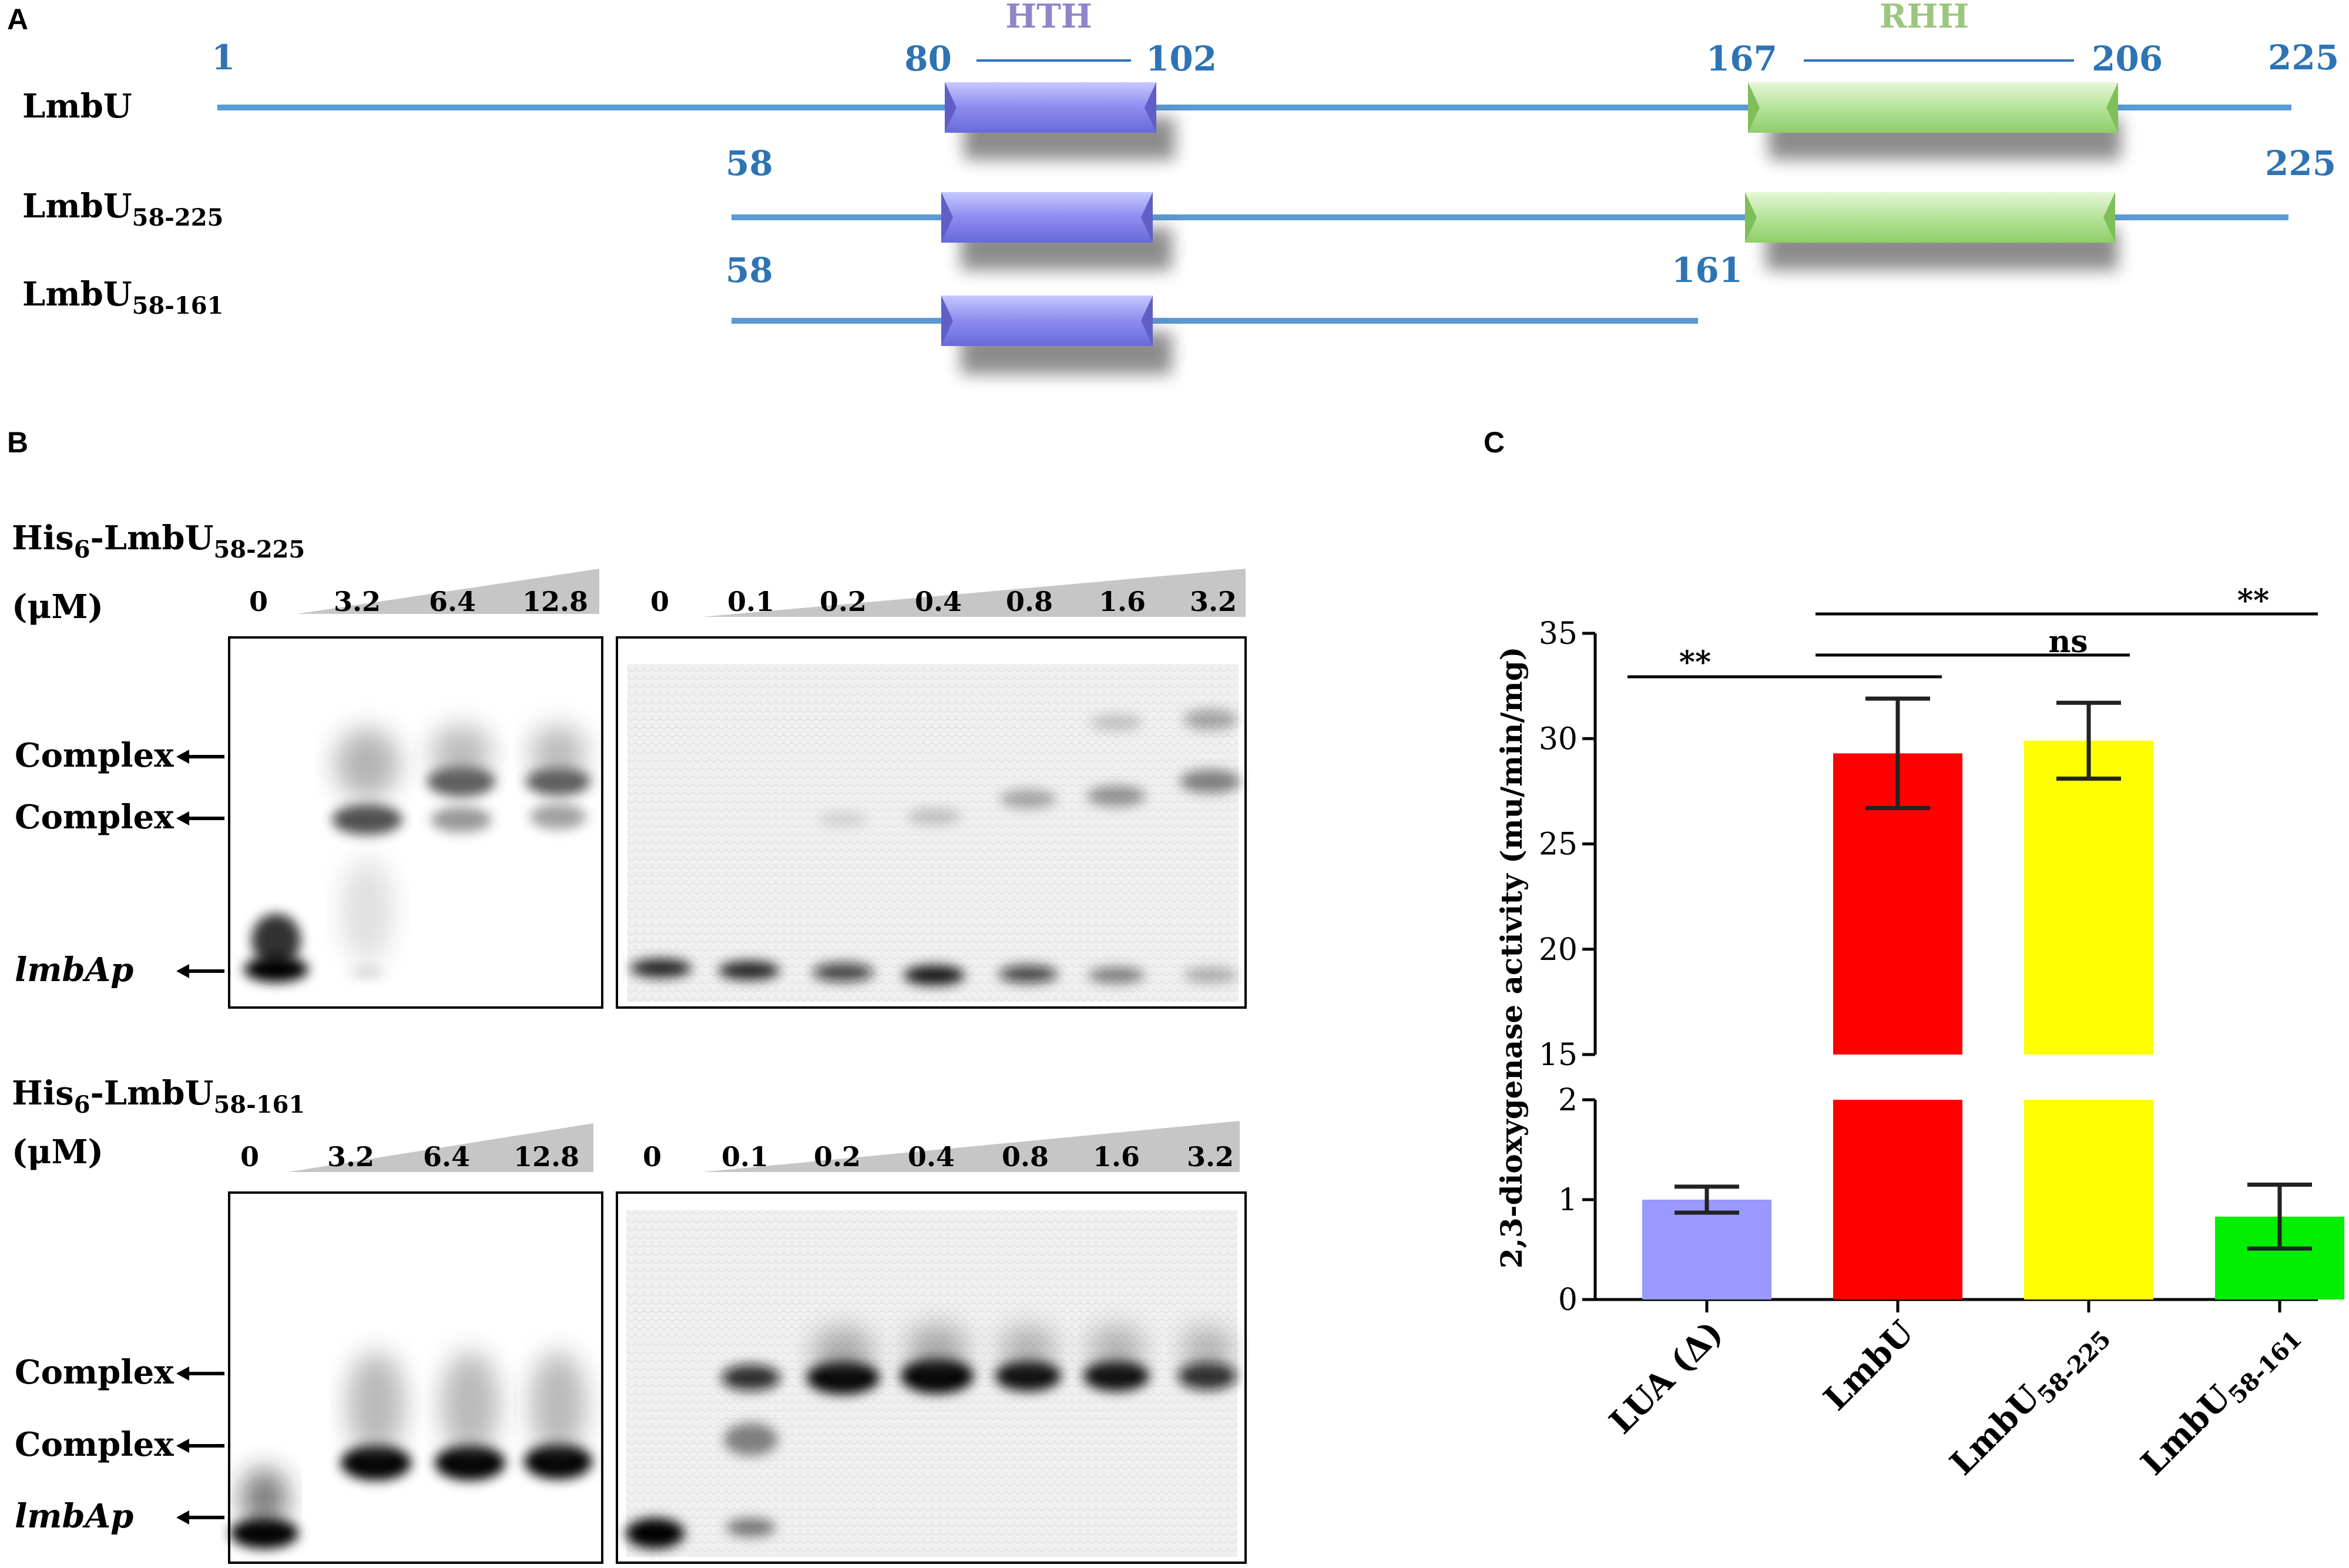  What do you see at coordinates (2220, 1400) in the screenshot?
I see `x-tick-label: LmbU58-161` at bounding box center [2220, 1400].